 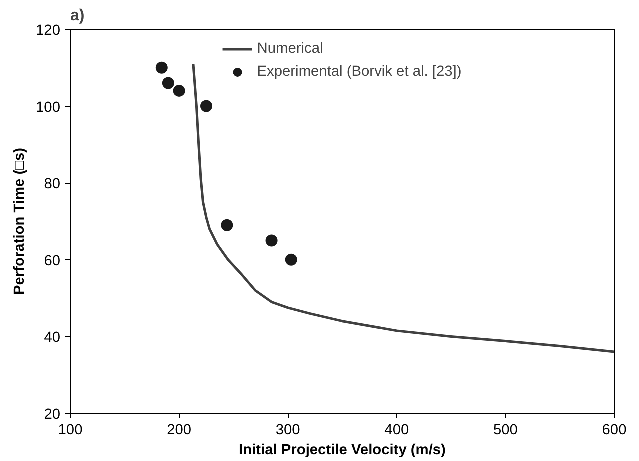 I want to click on legend-label: Numerical, so click(x=290, y=49).